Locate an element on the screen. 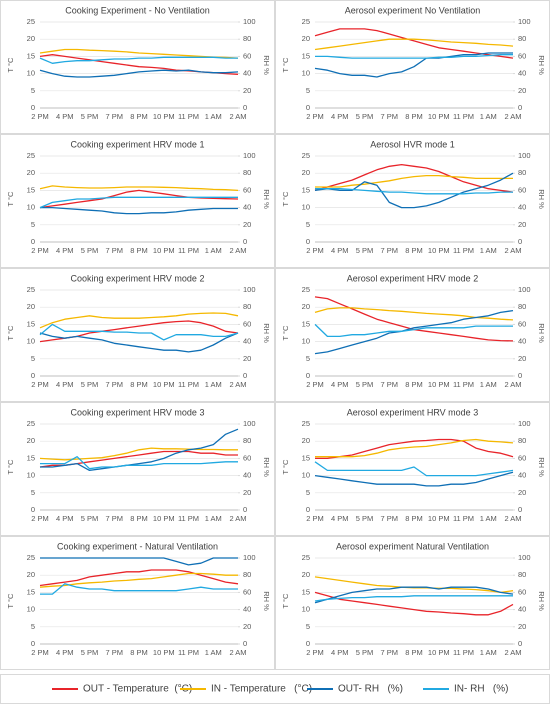 This screenshot has height=704, width=550. chart-title: Cooking experiment - Natural Ventilation is located at coordinates (137, 546).